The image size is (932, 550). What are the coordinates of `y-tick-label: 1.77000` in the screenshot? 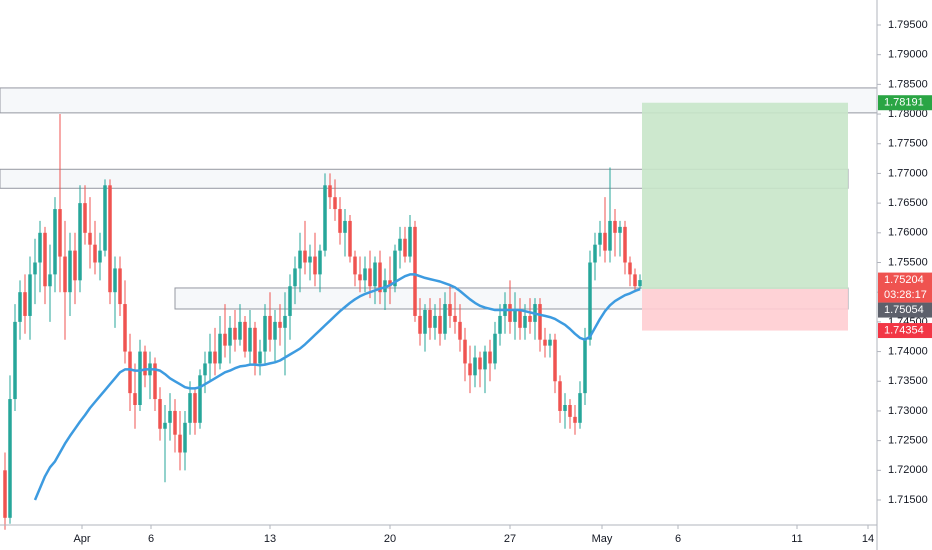 It's located at (908, 173).